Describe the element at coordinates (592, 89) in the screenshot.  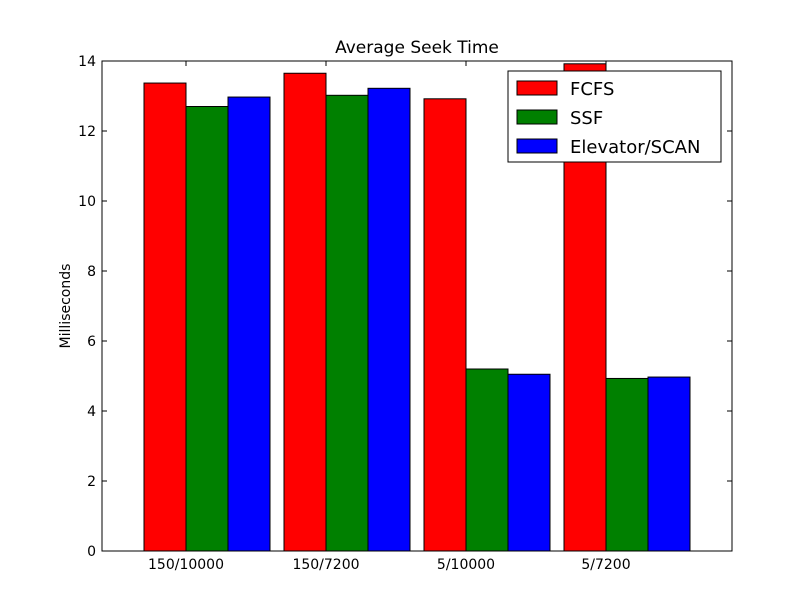
I see `legend-label: FCFS` at that location.